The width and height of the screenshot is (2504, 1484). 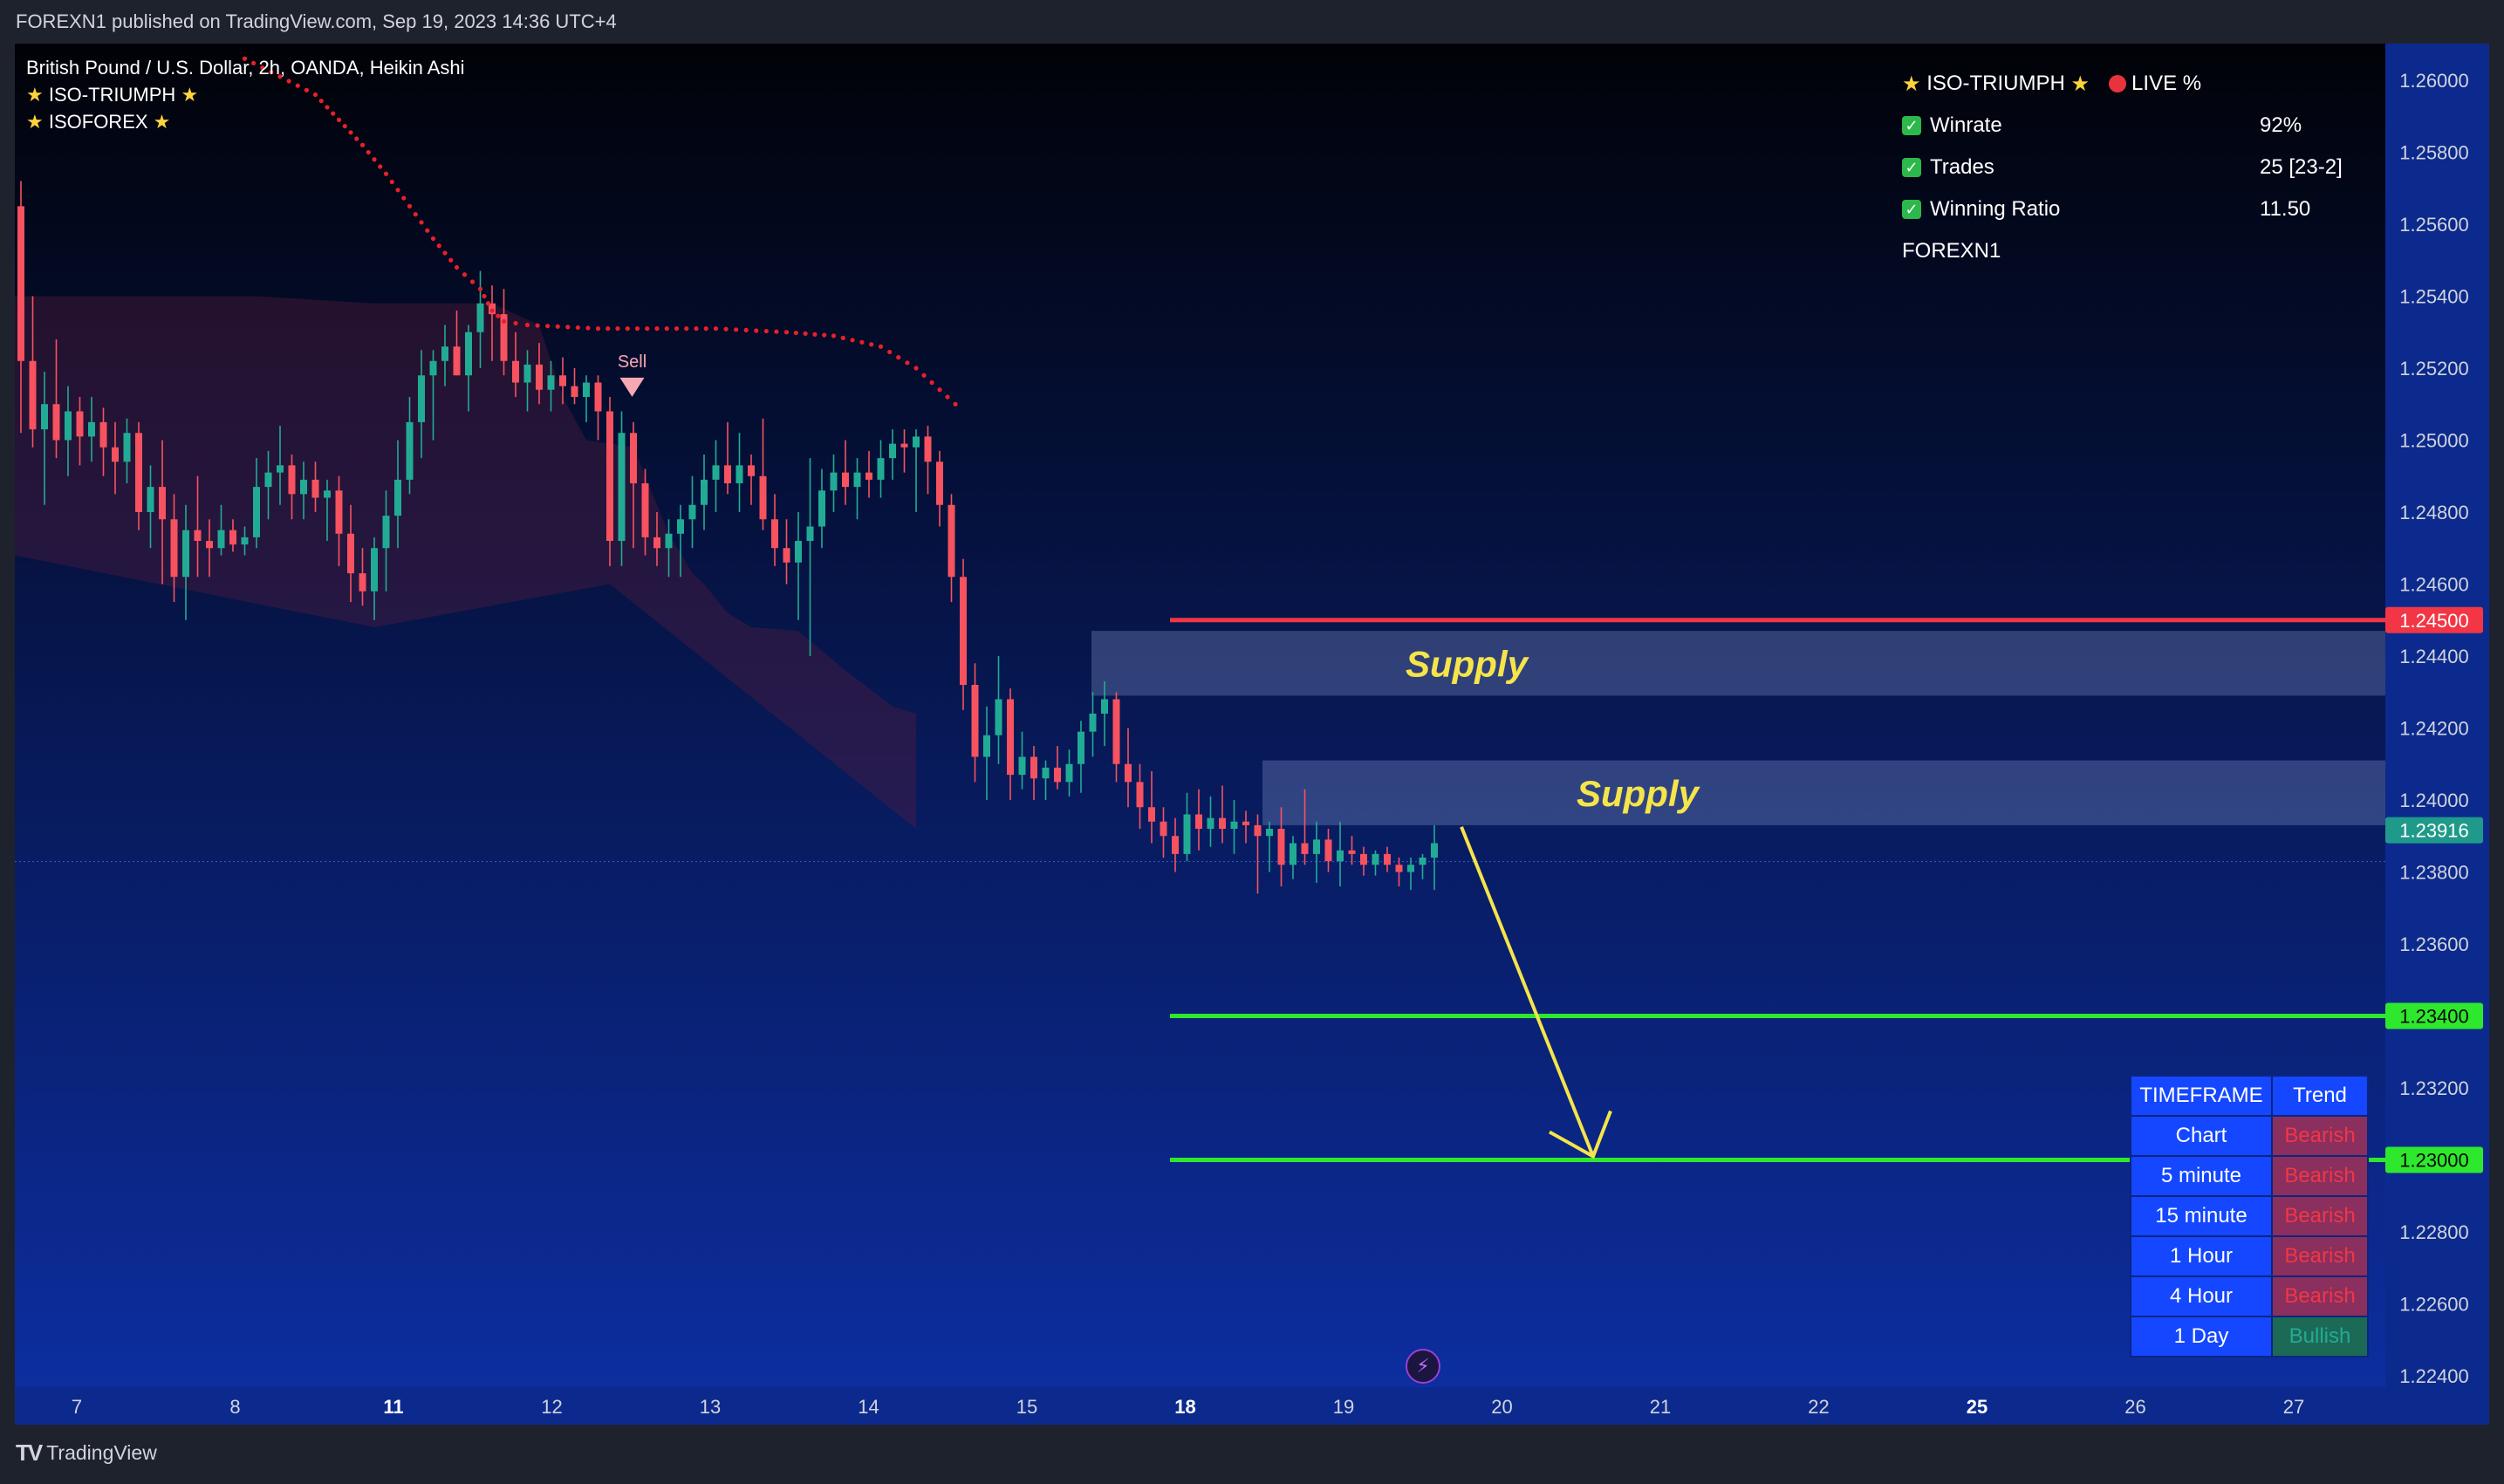 What do you see at coordinates (2285, 209) in the screenshot?
I see `stats-value: 11.50` at bounding box center [2285, 209].